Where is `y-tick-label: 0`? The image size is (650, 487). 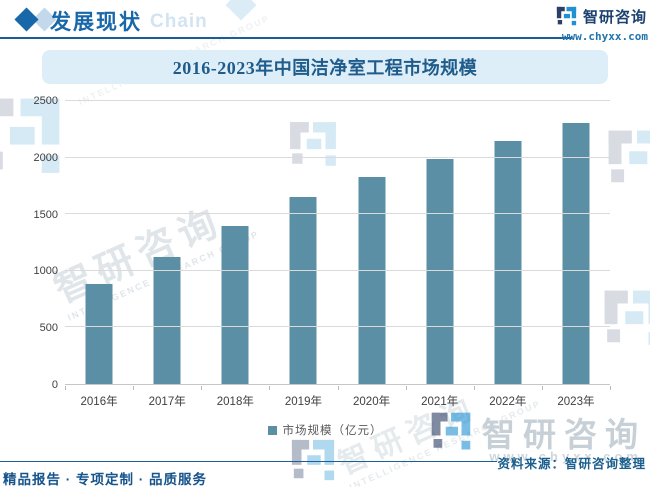
y-tick-label: 0 is located at coordinates (54, 385).